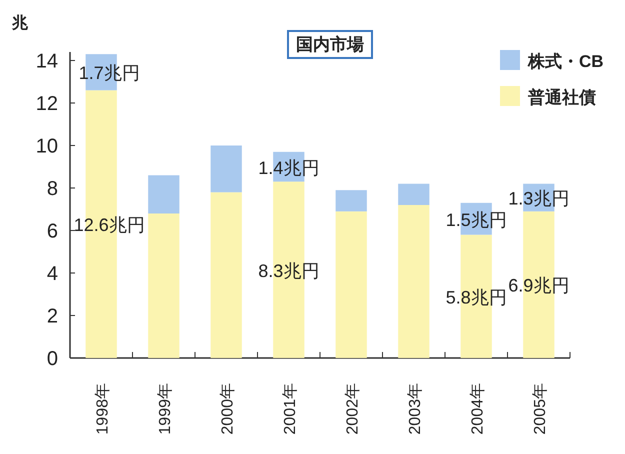 The height and width of the screenshot is (454, 625). What do you see at coordinates (539, 286) in the screenshot?
I see `data-label: 6.9兆円` at bounding box center [539, 286].